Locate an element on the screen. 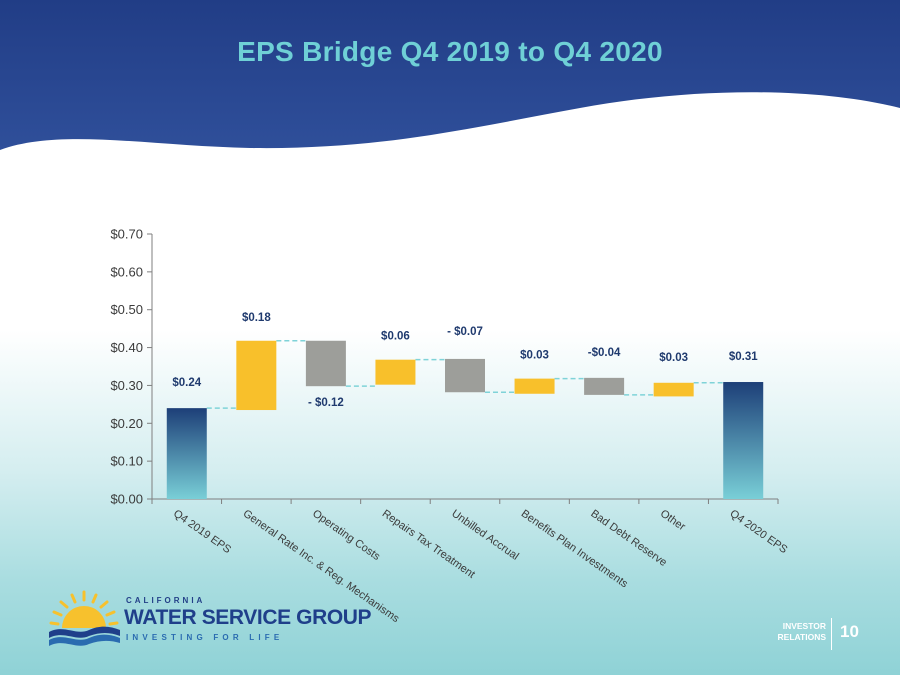 This screenshot has height=675, width=900. data-label: - $0.12 is located at coordinates (326, 403).